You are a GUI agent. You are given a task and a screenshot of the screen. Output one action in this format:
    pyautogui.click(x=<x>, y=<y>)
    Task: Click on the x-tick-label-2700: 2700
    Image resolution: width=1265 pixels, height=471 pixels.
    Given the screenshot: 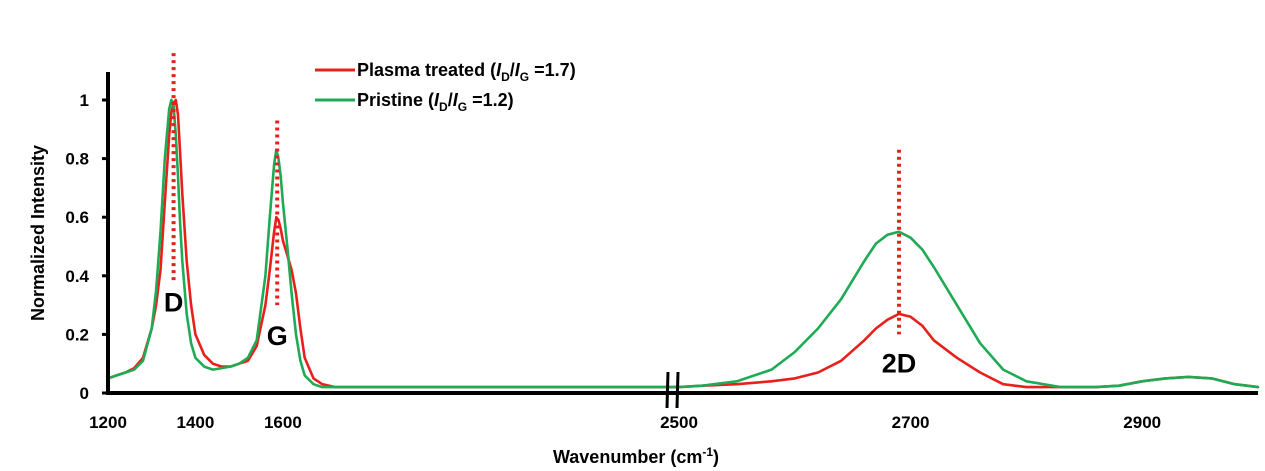 What is the action you would take?
    pyautogui.click(x=911, y=422)
    